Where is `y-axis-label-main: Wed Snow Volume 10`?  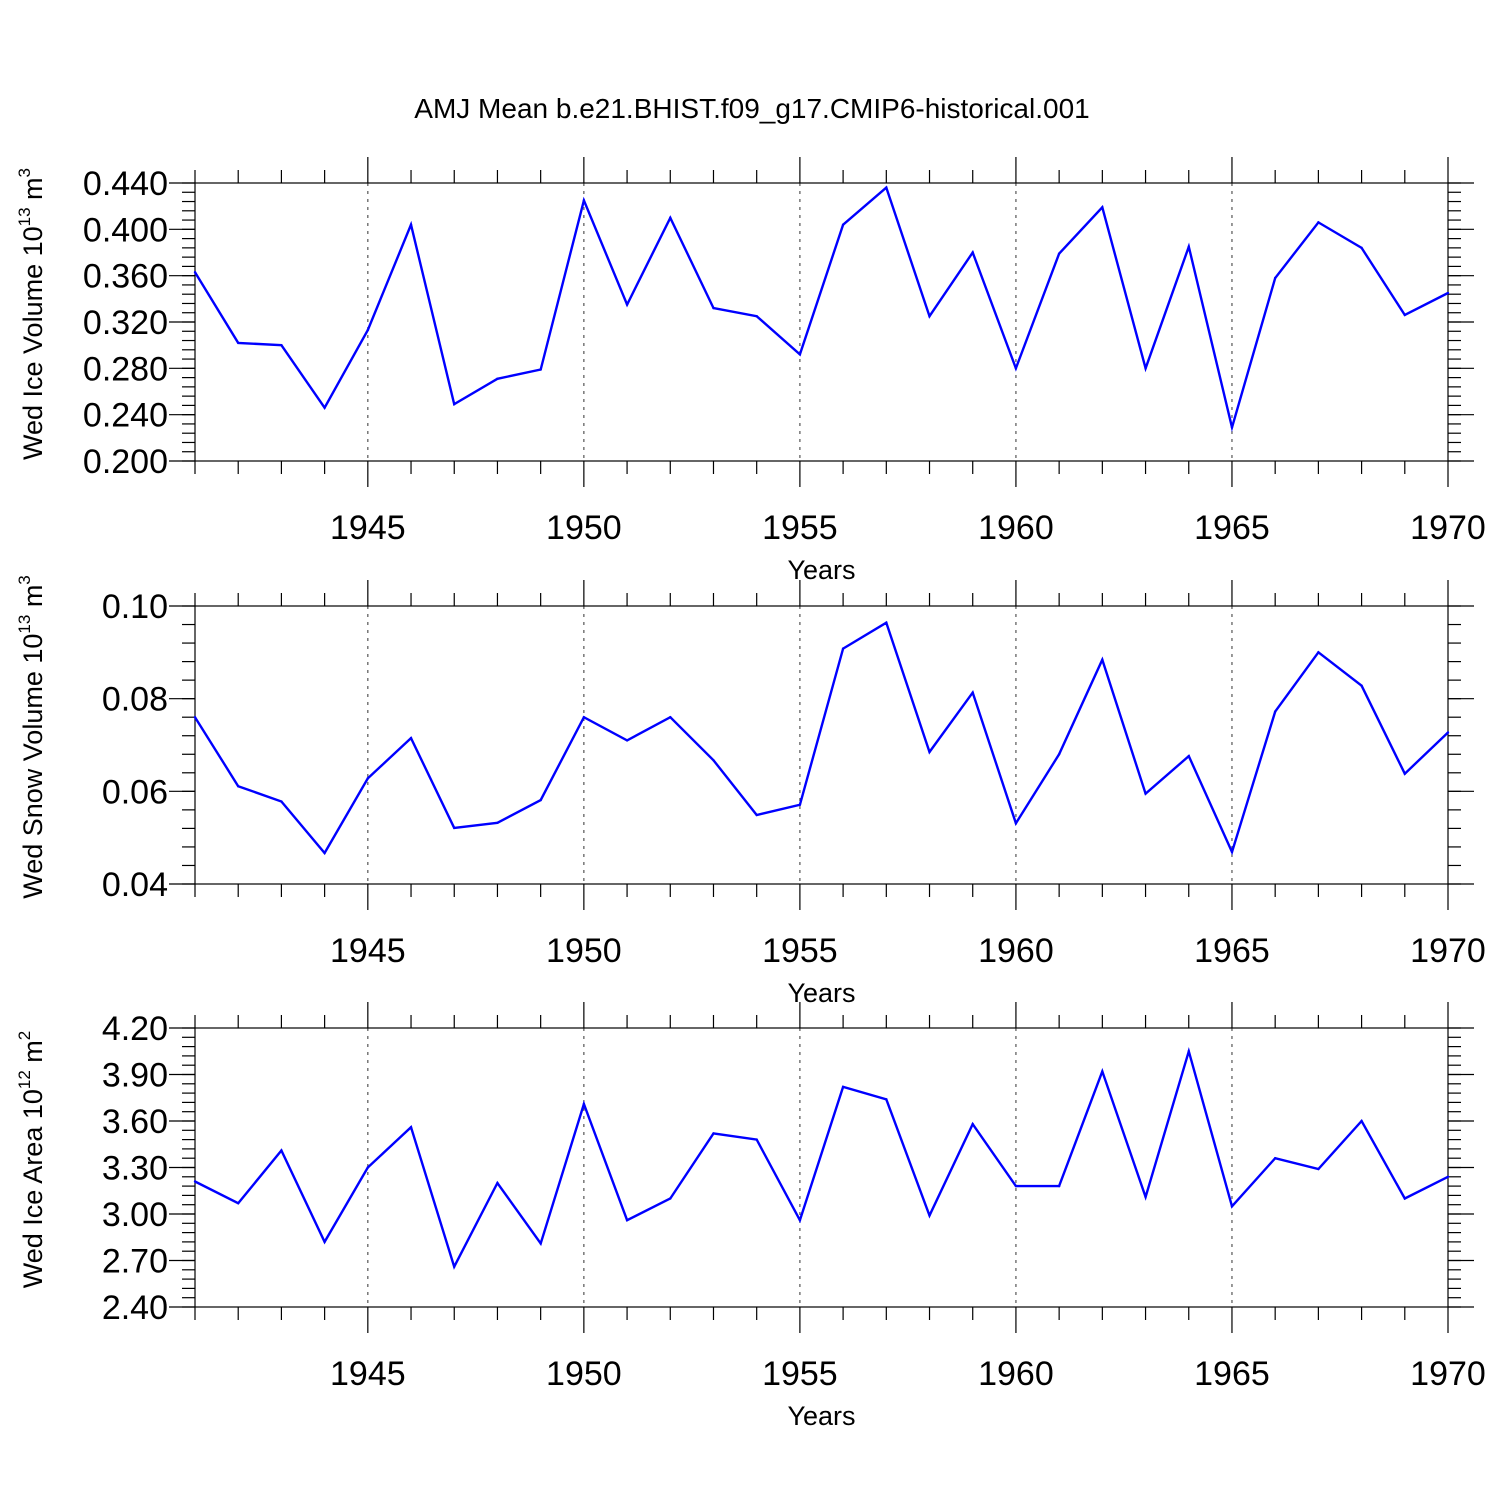 y-axis-label-main: Wed Snow Volume 10 is located at coordinates (33, 766).